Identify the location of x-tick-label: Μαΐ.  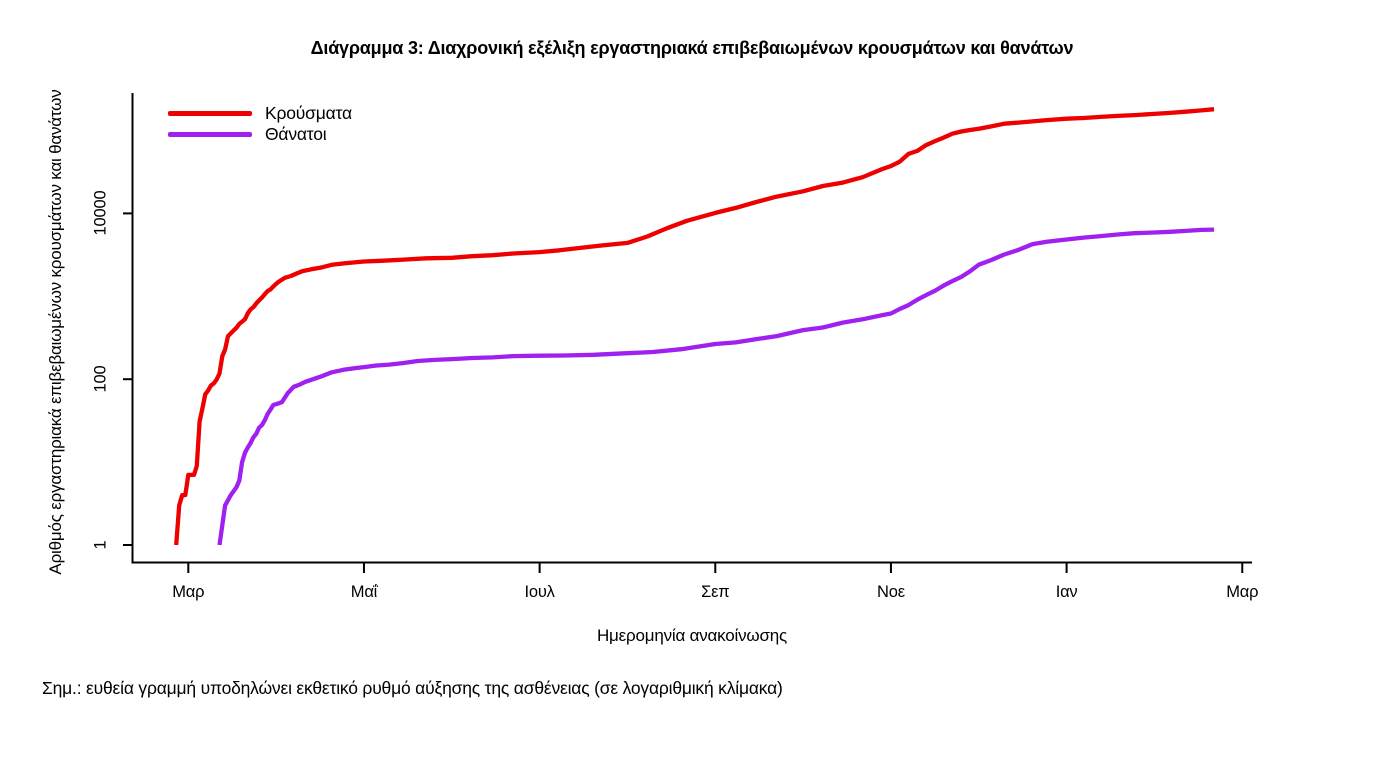
(364, 591).